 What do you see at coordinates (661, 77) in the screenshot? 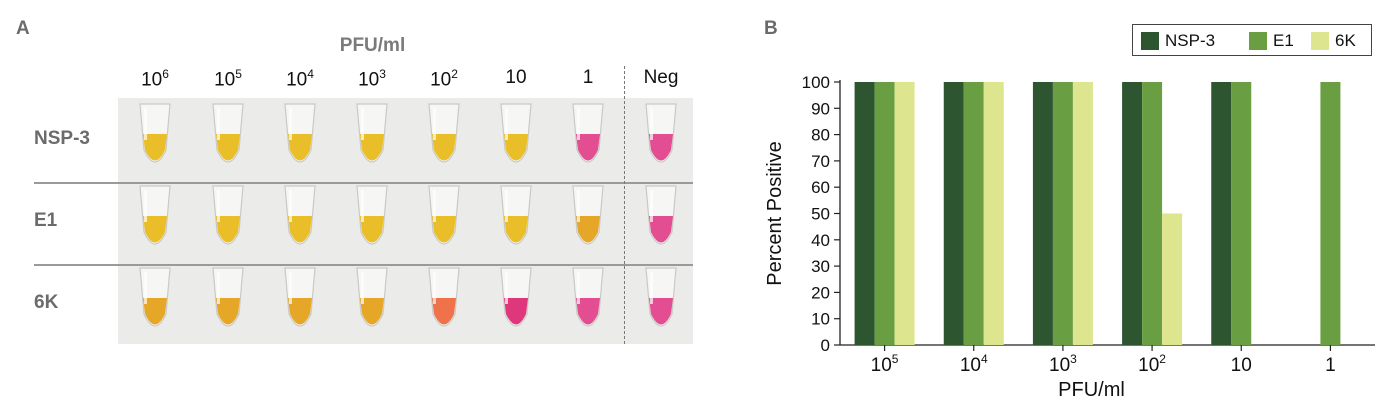
I see `column-label: Neg` at bounding box center [661, 77].